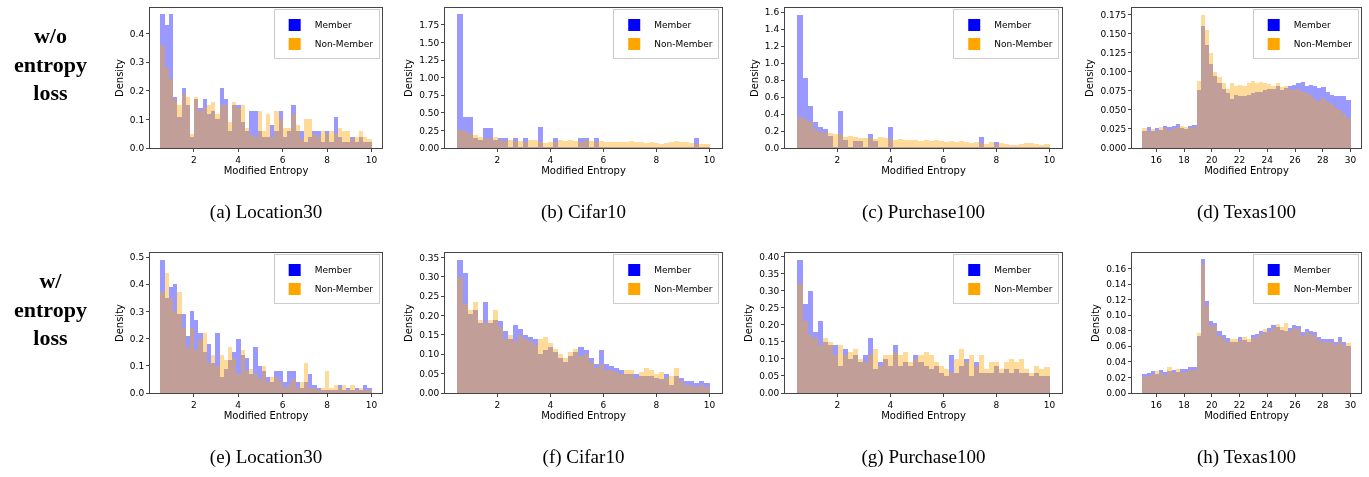  Describe the element at coordinates (429, 112) in the screenshot. I see `y-tick-label: 0.50` at that location.